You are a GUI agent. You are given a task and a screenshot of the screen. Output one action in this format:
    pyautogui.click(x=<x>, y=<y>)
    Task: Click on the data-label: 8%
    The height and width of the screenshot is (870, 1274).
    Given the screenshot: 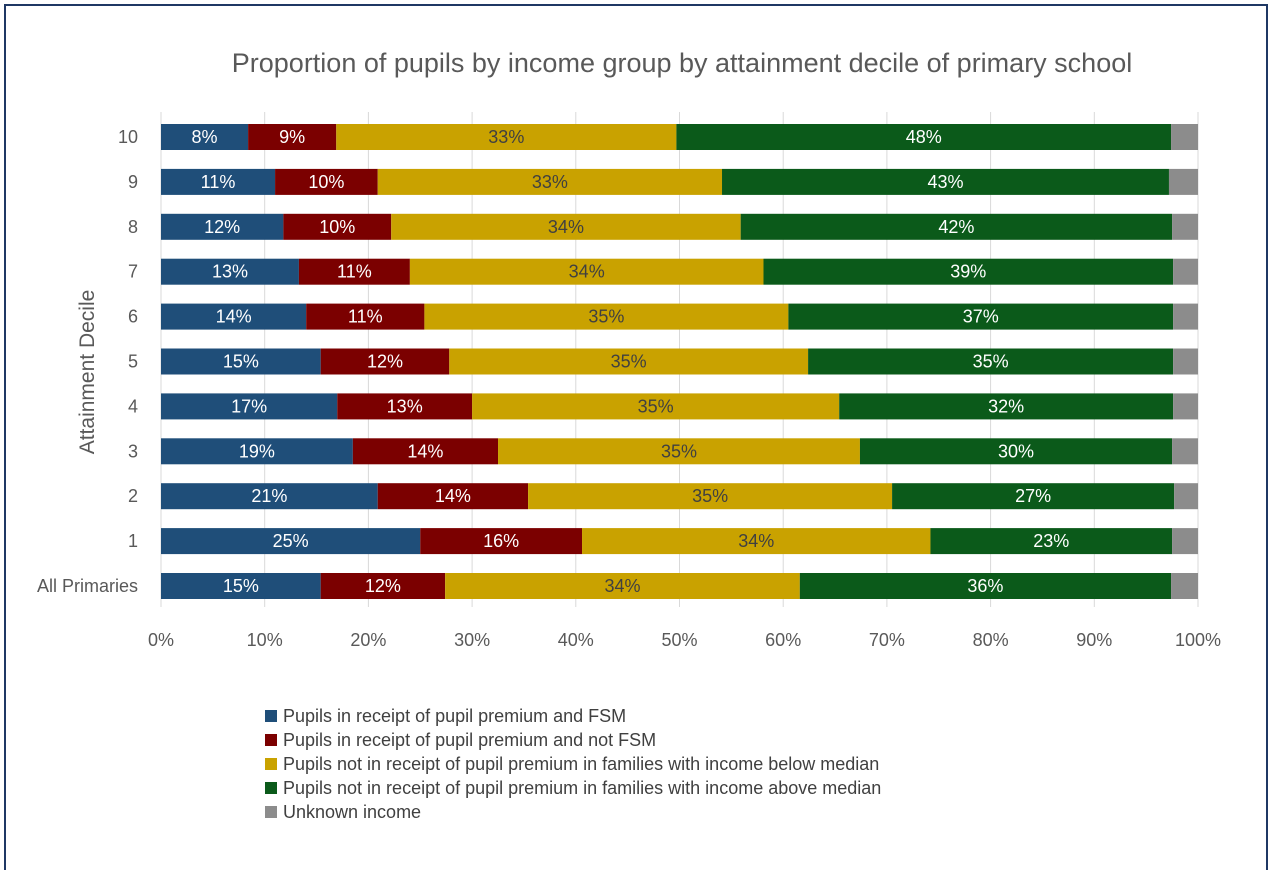 What is the action you would take?
    pyautogui.click(x=205, y=137)
    